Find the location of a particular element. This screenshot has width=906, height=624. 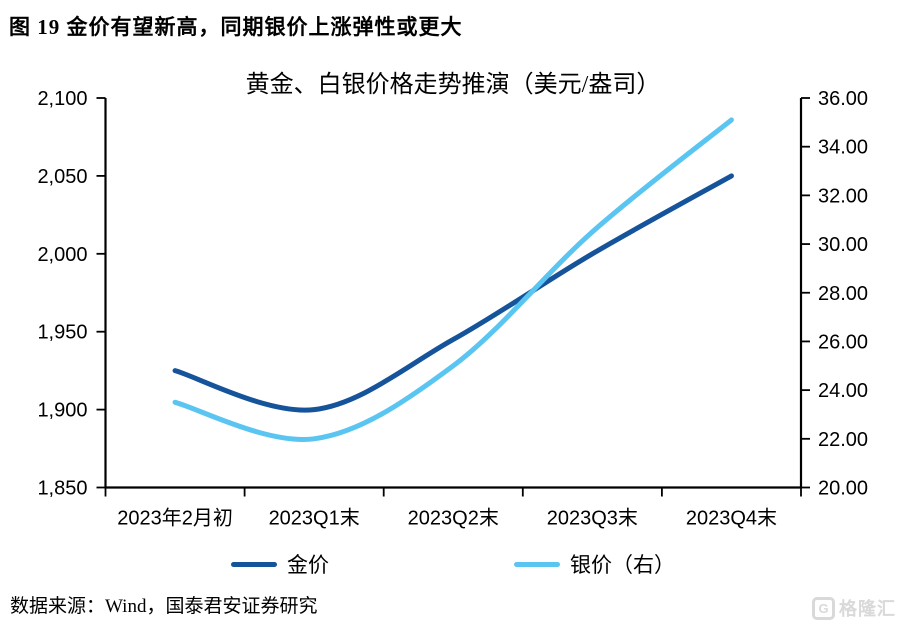

right-axis-tick-label: 22.00 is located at coordinates (843, 440).